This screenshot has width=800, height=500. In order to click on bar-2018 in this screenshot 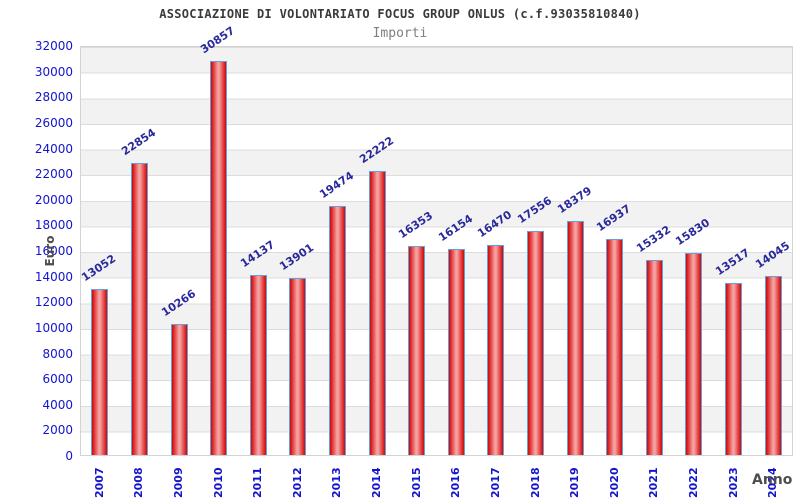, I will do `click(536, 343)`.